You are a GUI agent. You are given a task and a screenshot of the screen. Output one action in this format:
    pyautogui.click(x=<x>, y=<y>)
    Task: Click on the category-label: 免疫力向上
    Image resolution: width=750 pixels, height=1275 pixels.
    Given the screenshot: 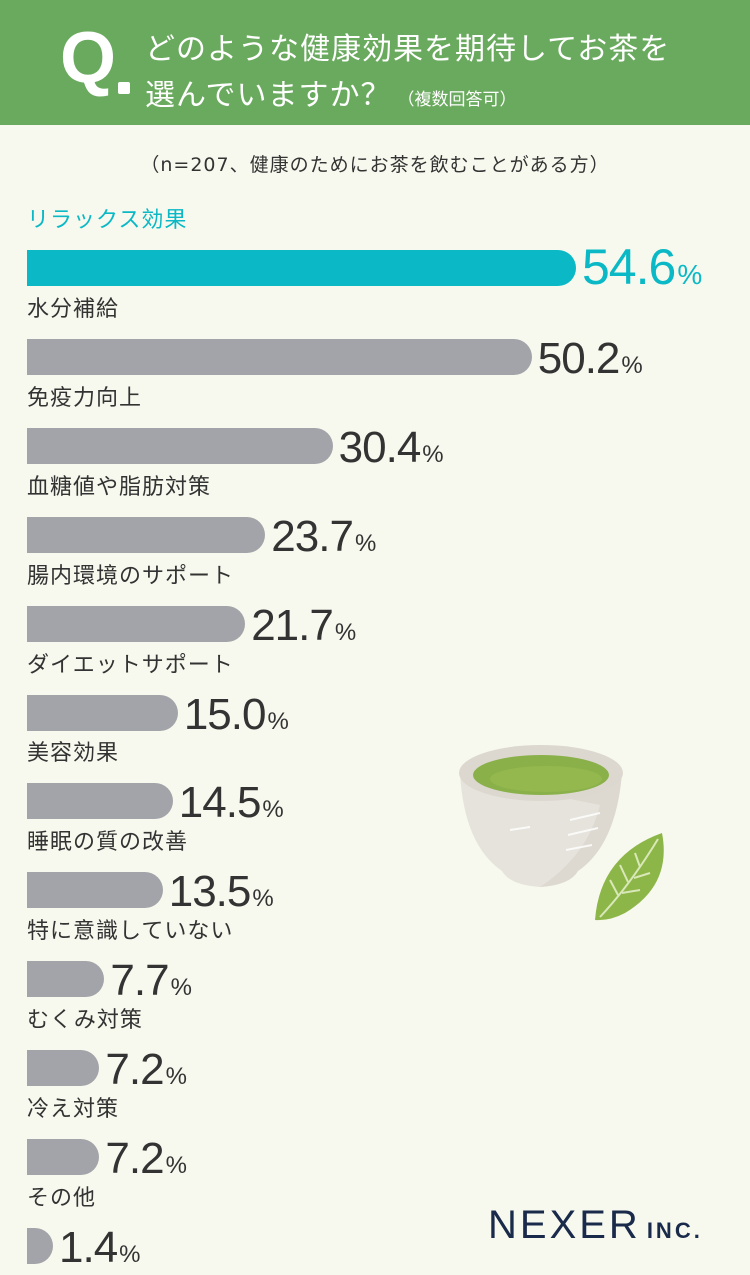 What is the action you would take?
    pyautogui.click(x=85, y=398)
    